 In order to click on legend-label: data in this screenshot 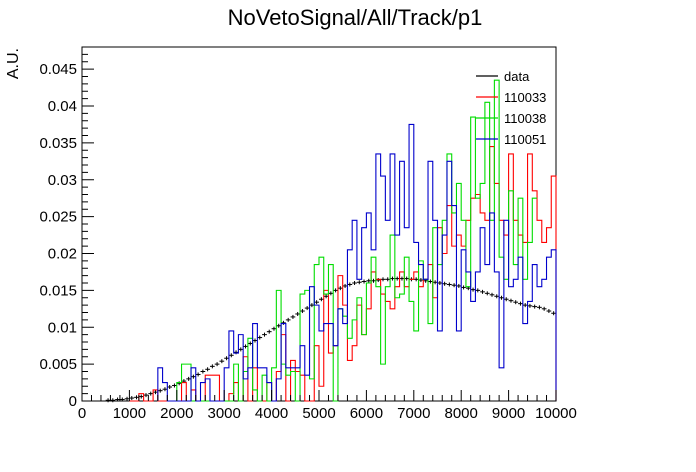, I will do `click(517, 76)`.